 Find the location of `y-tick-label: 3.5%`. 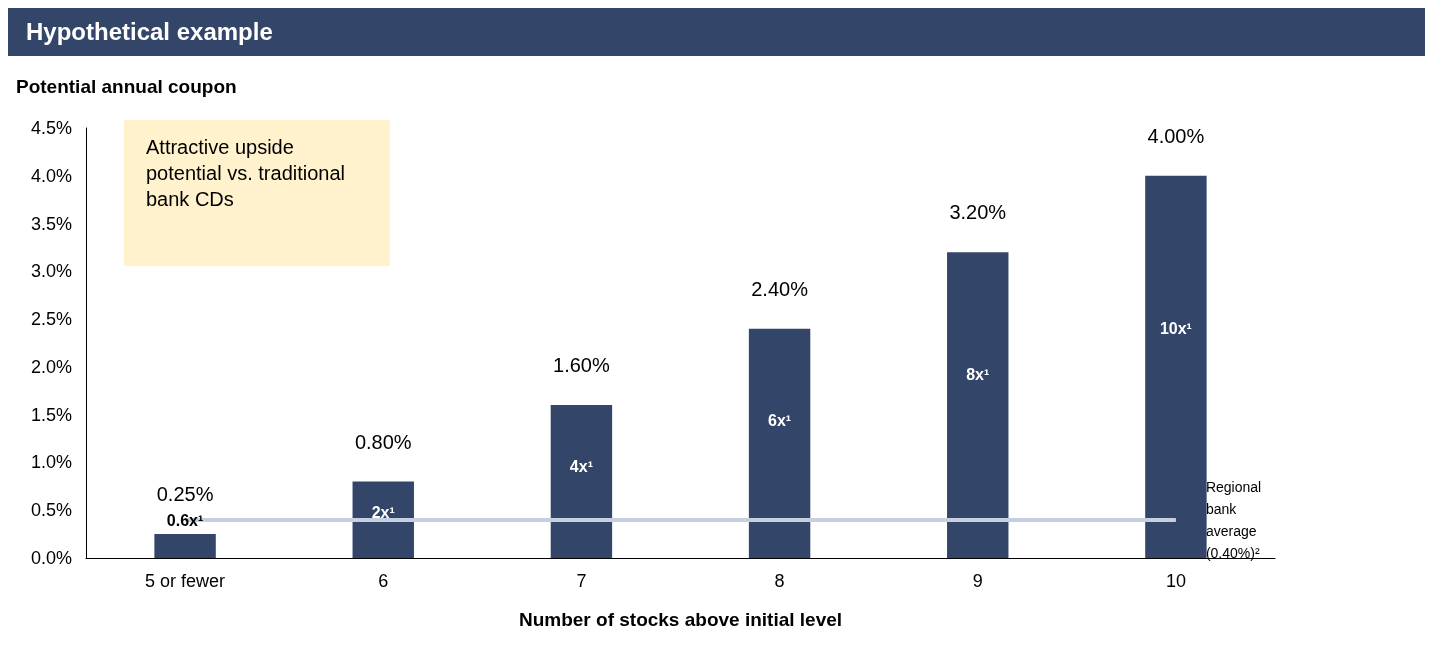

y-tick-label: 3.5% is located at coordinates (51, 223).